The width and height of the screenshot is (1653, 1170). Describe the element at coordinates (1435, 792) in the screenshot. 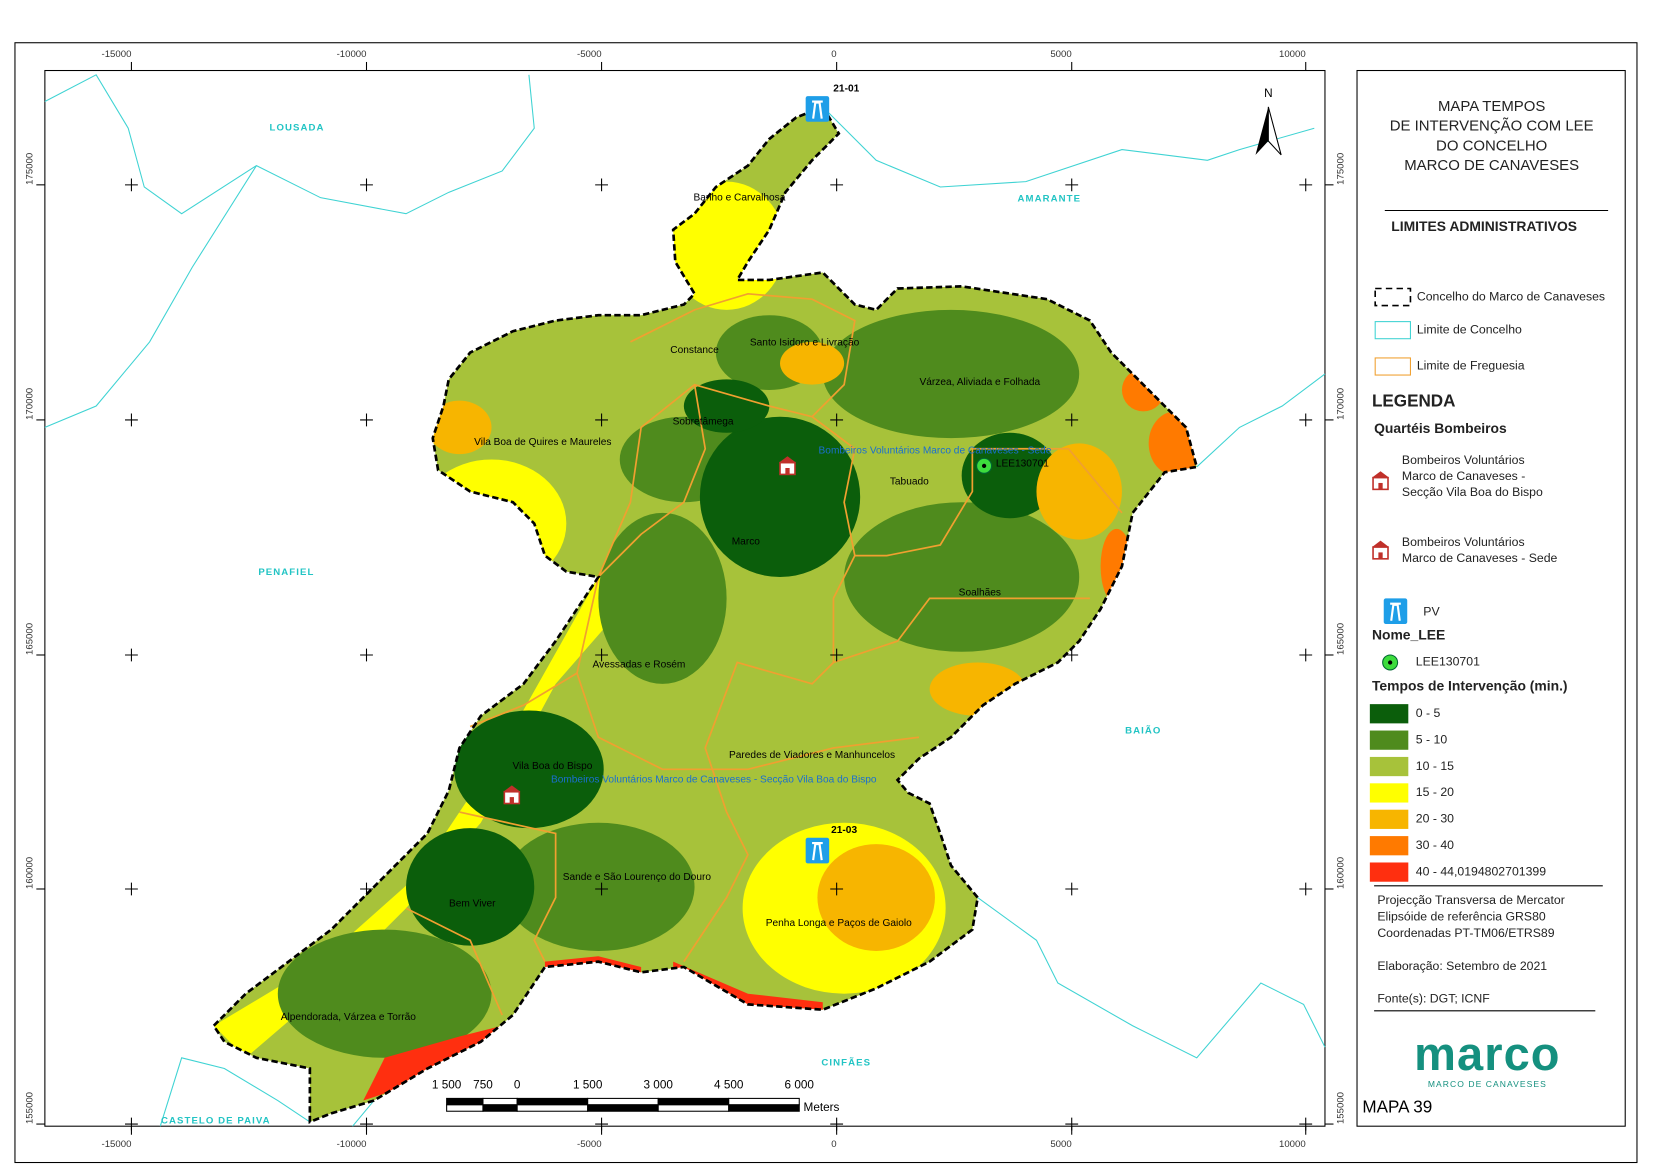

I see `class-label: 15 - 20` at that location.